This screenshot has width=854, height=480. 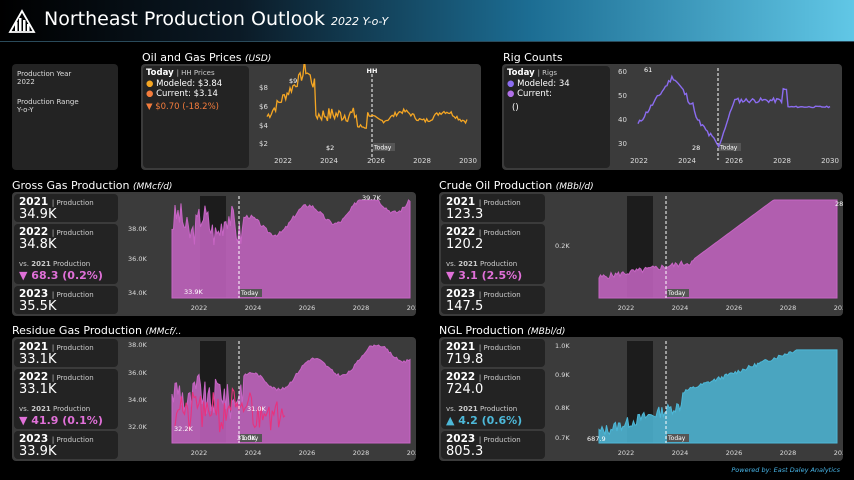 I want to click on y-tick: 60, so click(x=622, y=72).